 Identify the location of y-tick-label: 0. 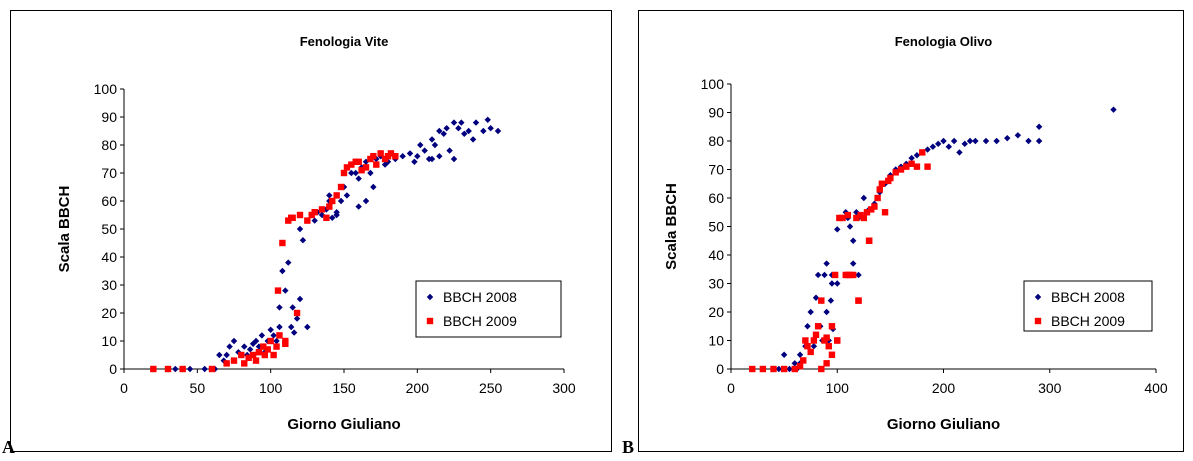
(720, 369).